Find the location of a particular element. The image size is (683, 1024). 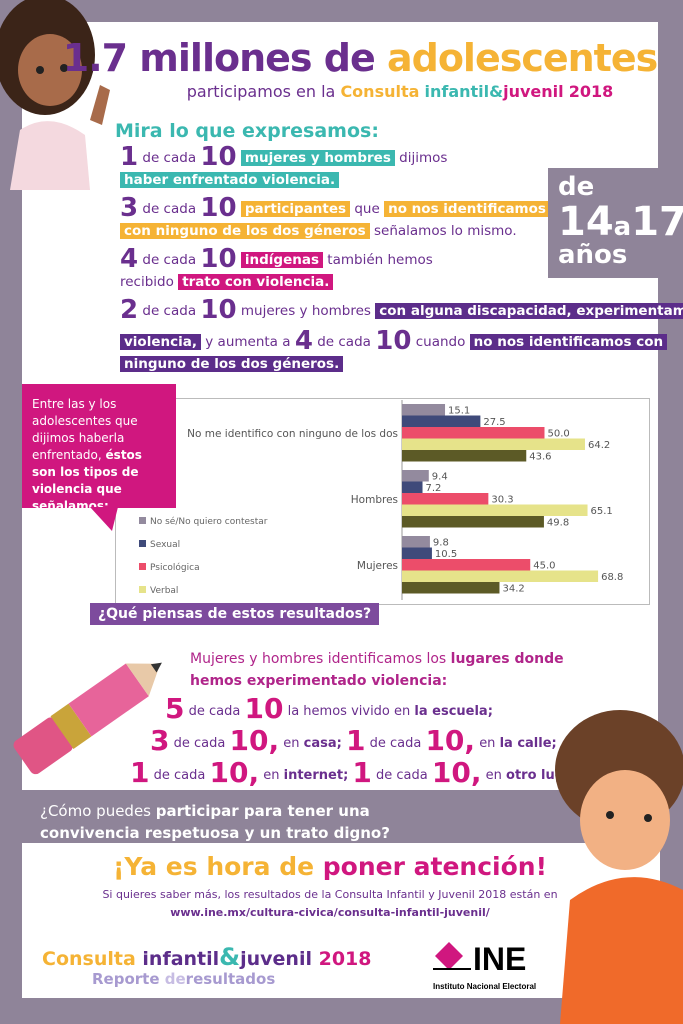

age-range-badge: de 14a17 años is located at coordinates (615, 223).